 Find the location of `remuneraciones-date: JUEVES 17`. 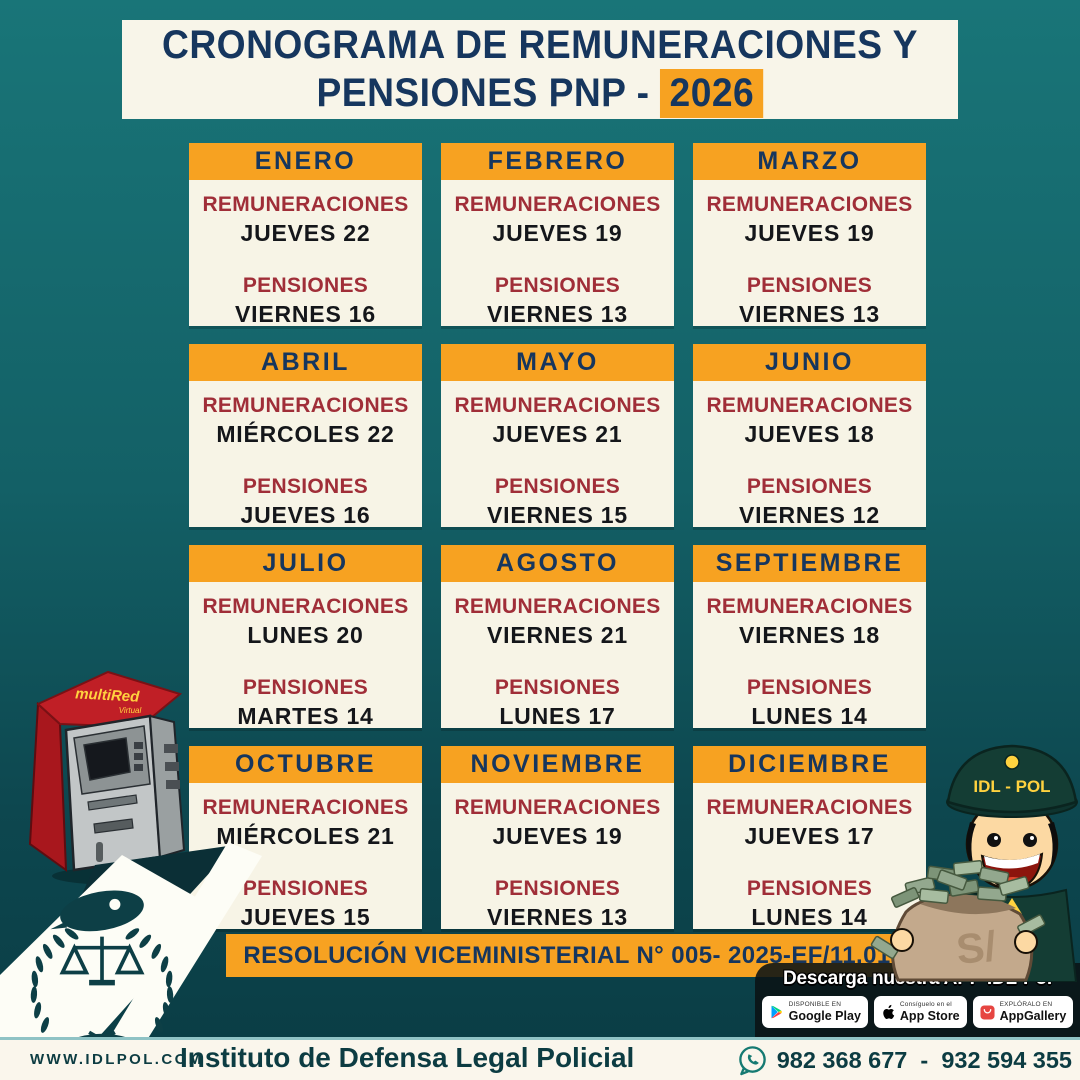

remuneraciones-date: JUEVES 17 is located at coordinates (809, 836).